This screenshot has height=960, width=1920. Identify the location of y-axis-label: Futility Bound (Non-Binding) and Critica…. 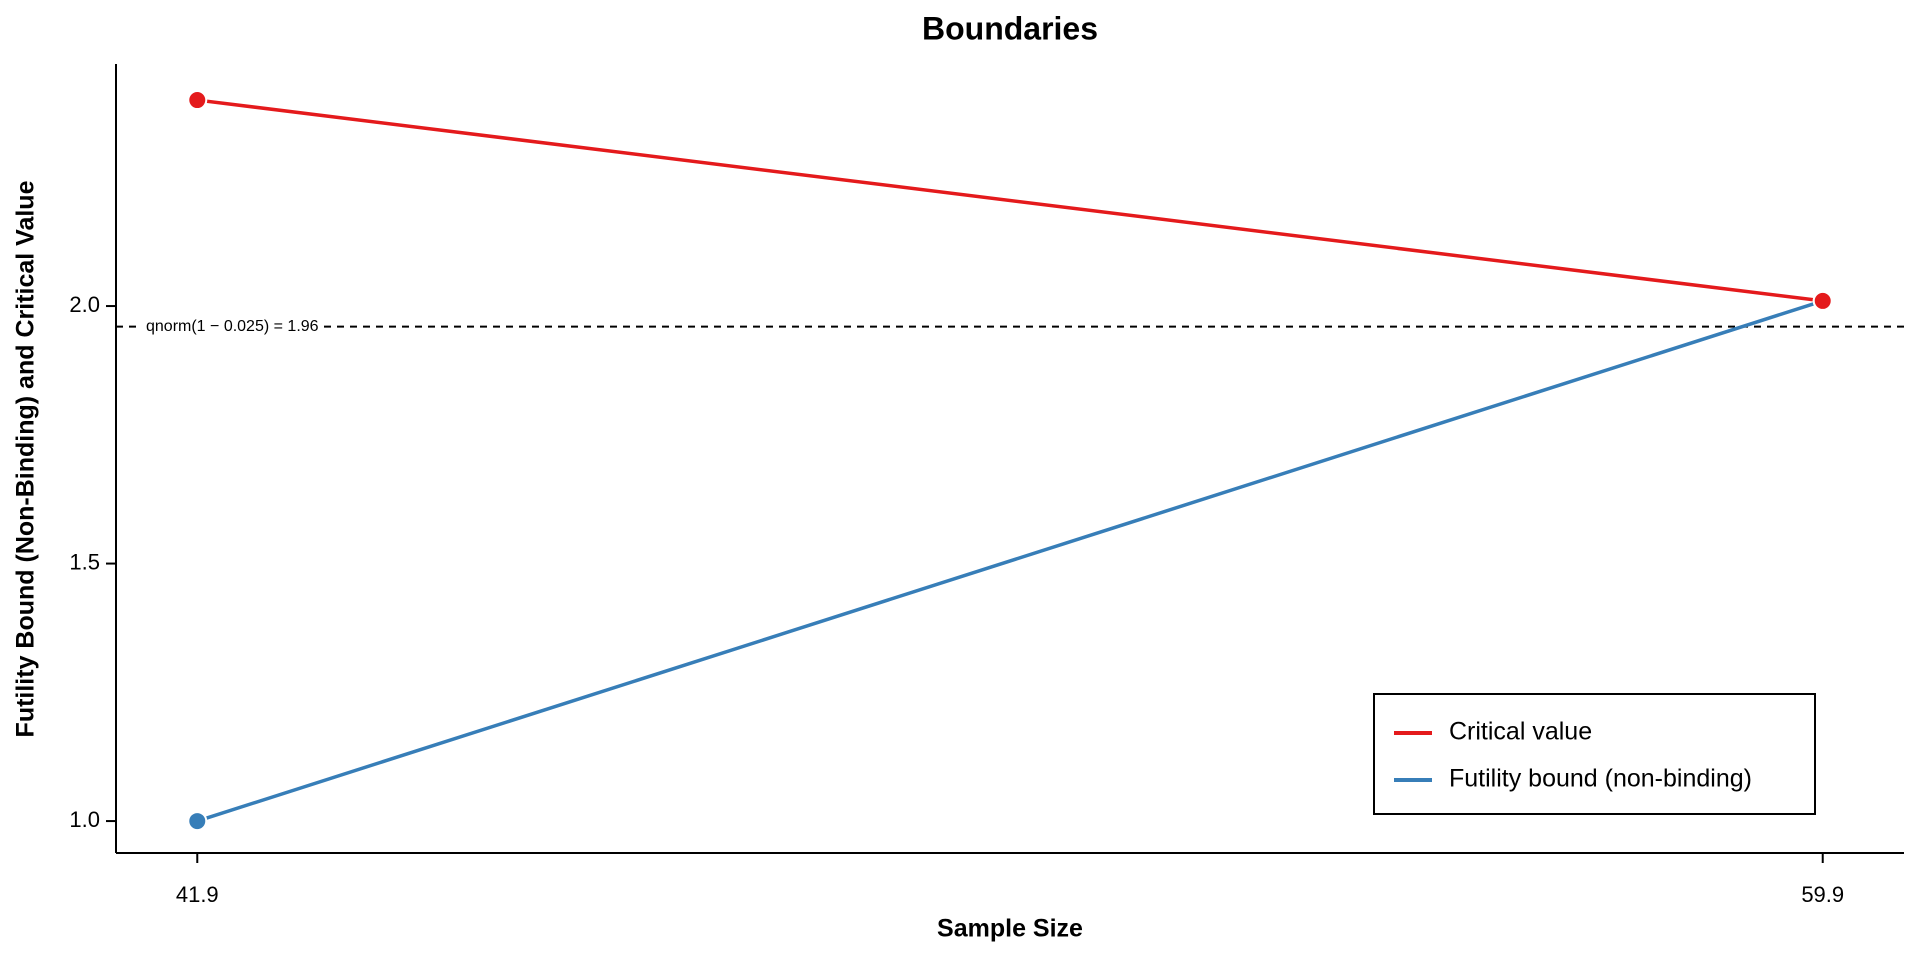
(26, 458).